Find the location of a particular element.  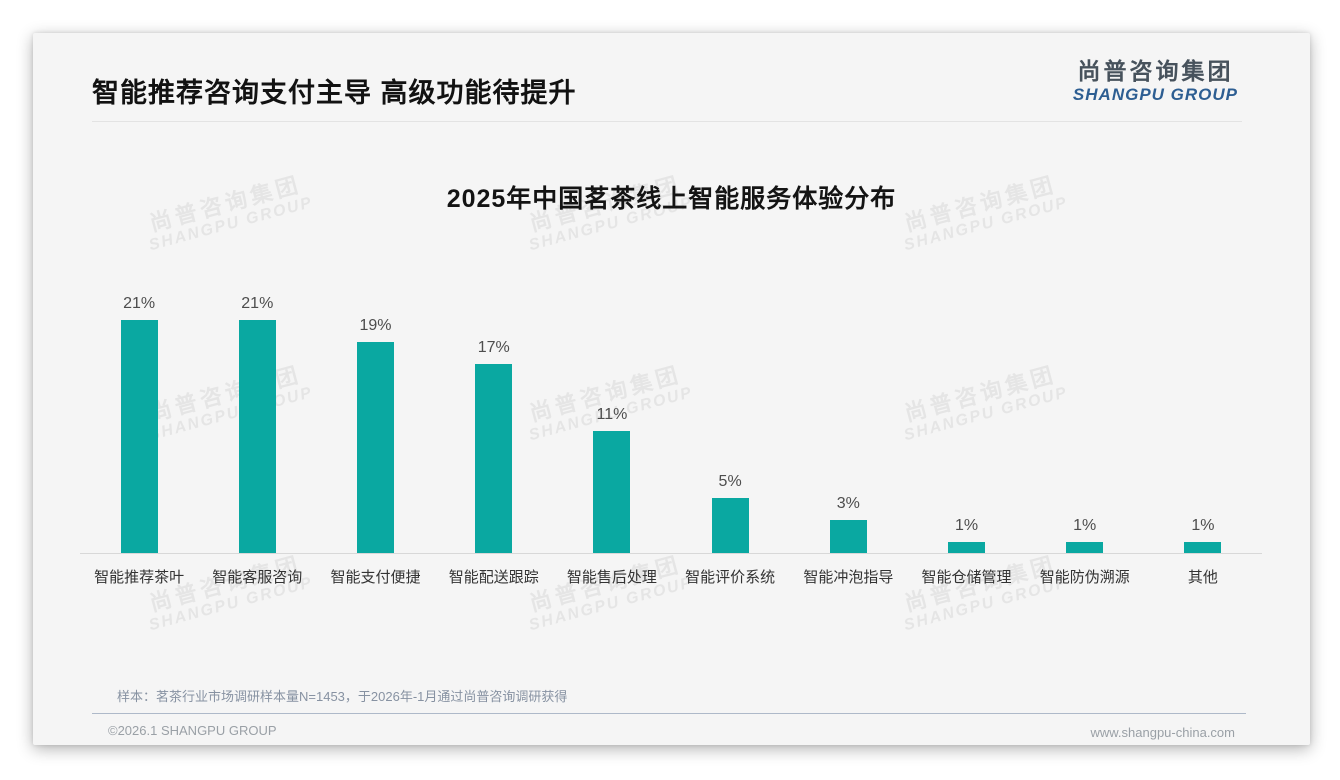

logo-text-cn: 尚普咨询集团 is located at coordinates (1155, 71).